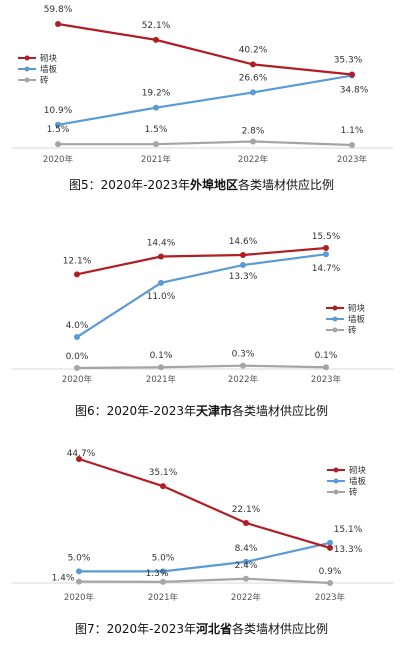  What do you see at coordinates (246, 510) in the screenshot?
I see `data-label: 22.1%` at bounding box center [246, 510].